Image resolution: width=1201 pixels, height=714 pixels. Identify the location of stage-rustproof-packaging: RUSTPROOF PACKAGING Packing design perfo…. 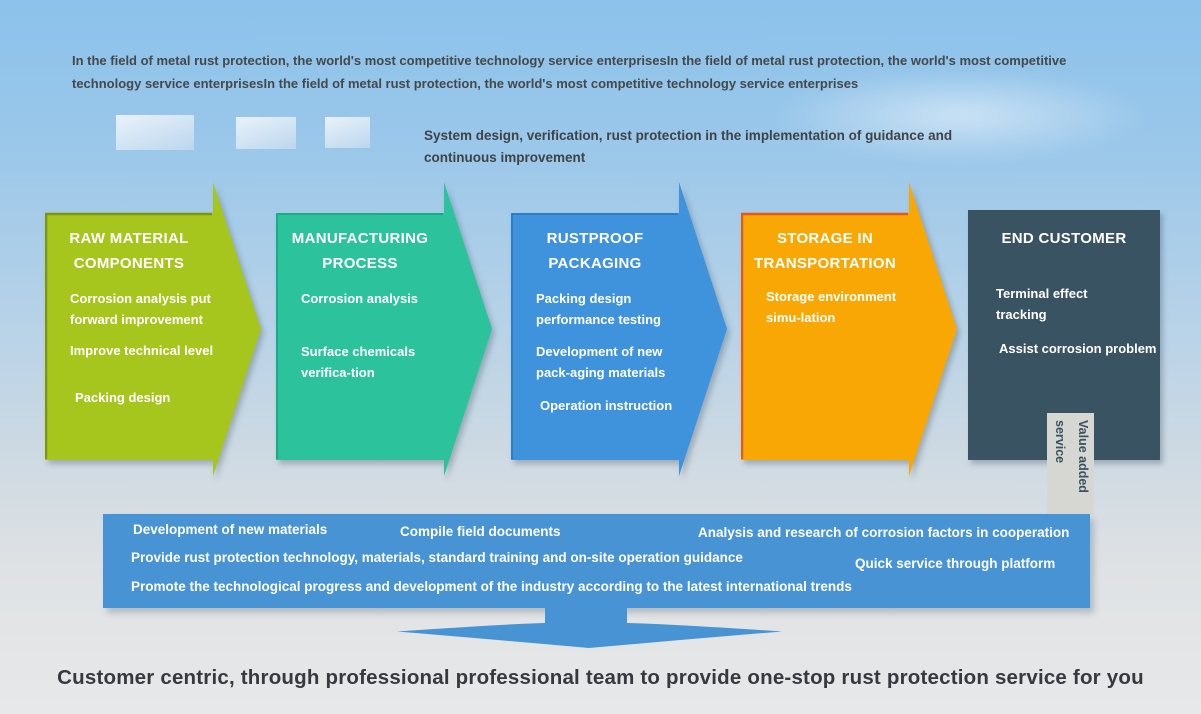
(619, 329).